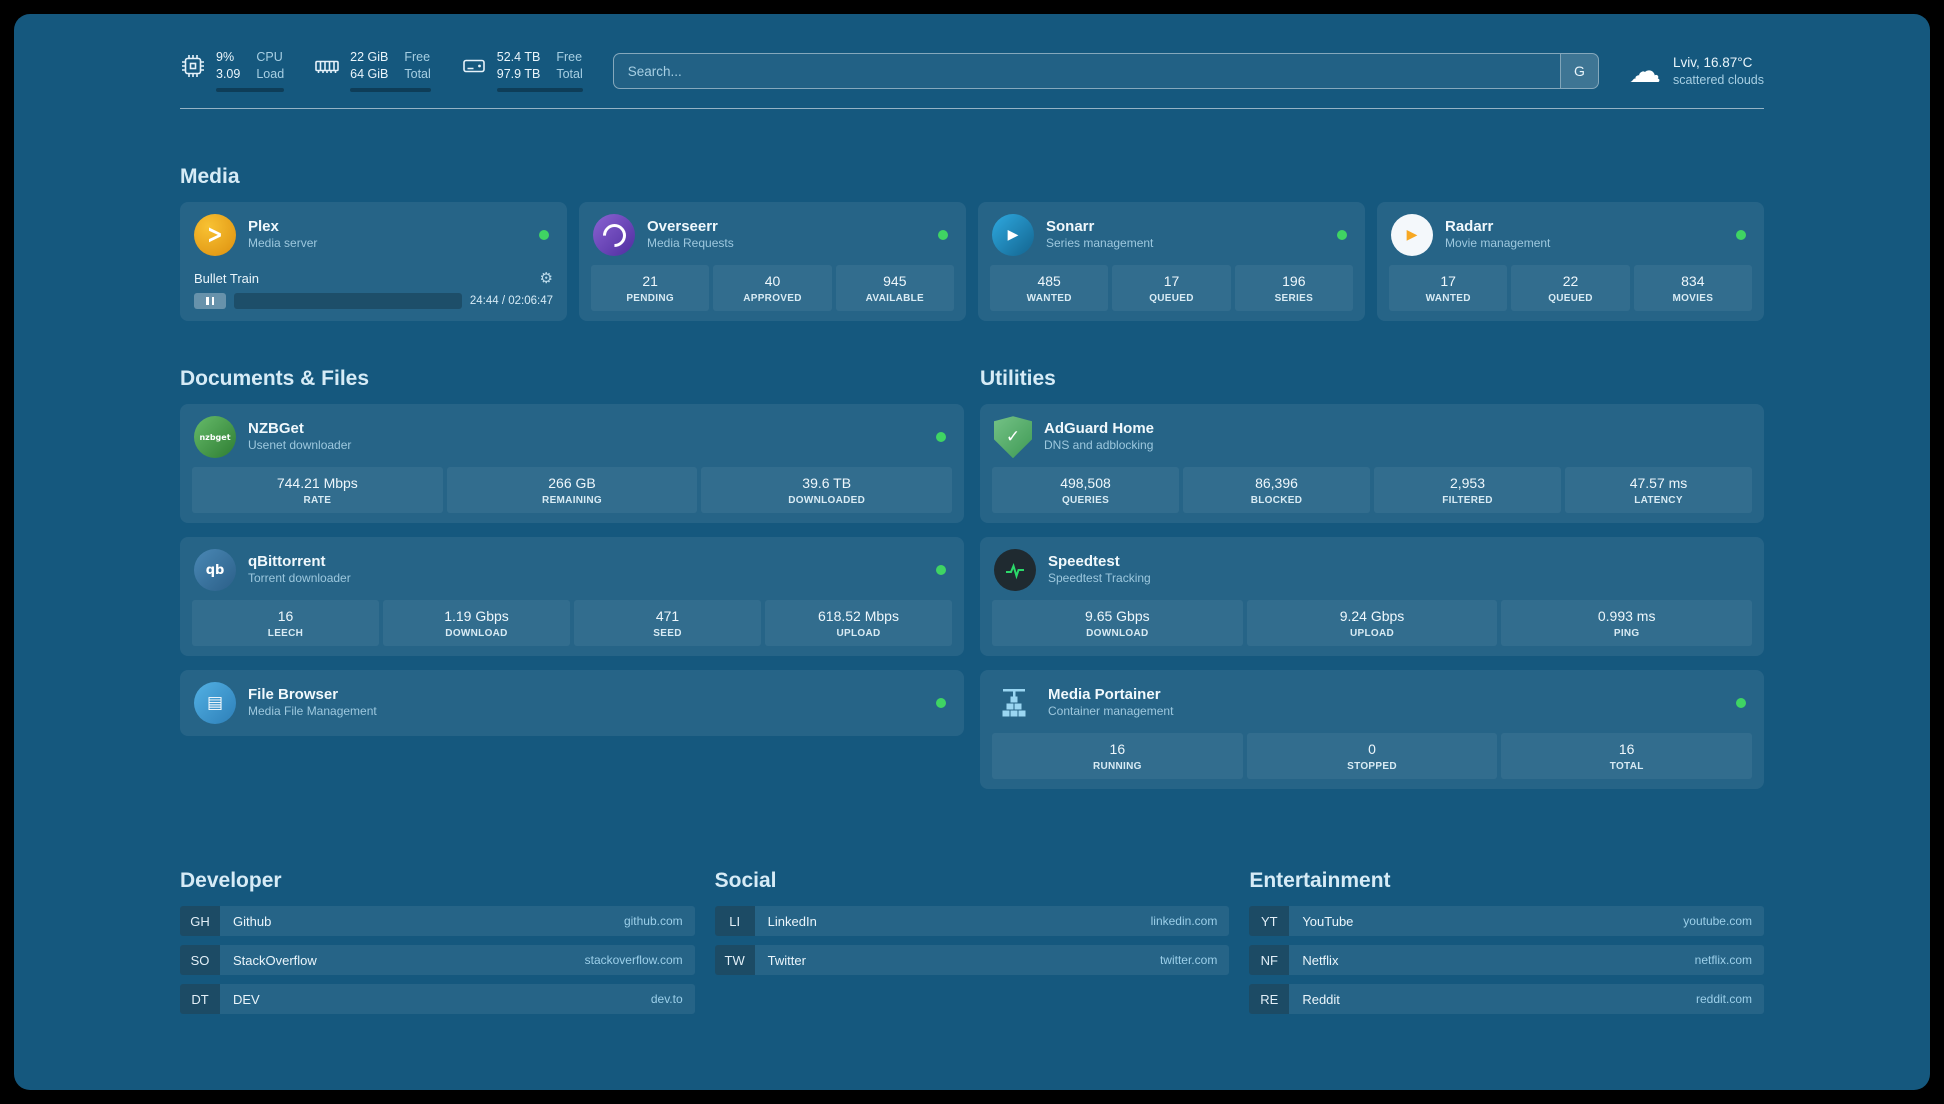 This screenshot has width=1944, height=1104. I want to click on disk-label-bottom: Total, so click(569, 73).